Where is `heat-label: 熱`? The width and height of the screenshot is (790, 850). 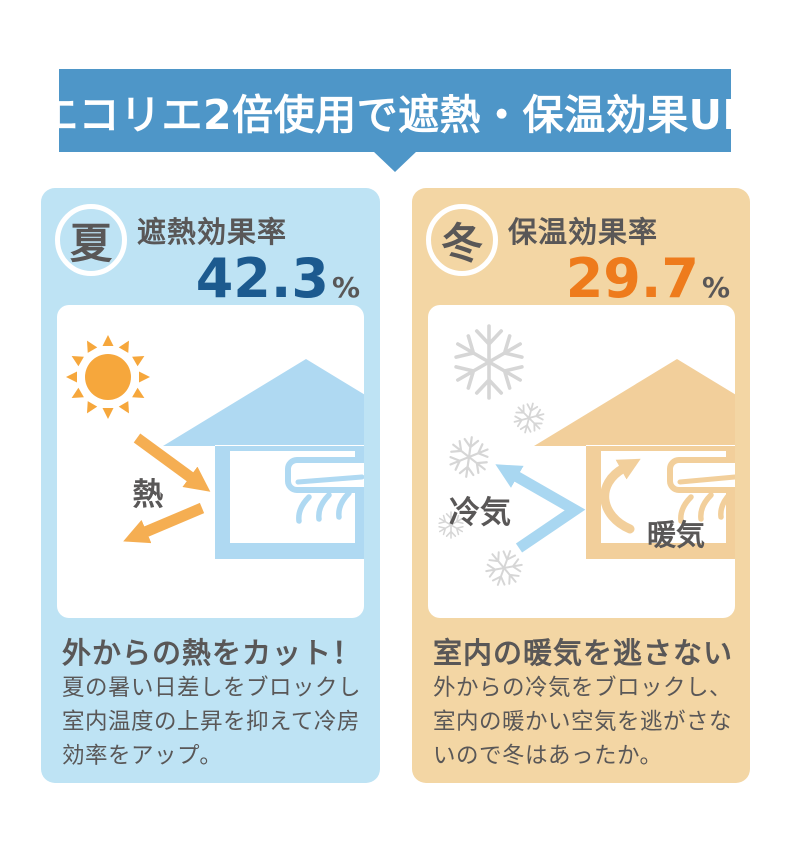
heat-label: 熱 is located at coordinates (148, 495).